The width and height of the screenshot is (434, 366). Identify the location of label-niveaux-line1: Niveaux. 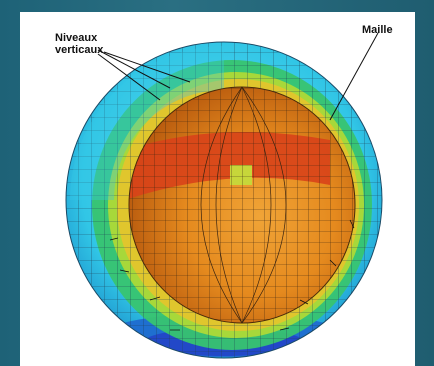
(76, 38).